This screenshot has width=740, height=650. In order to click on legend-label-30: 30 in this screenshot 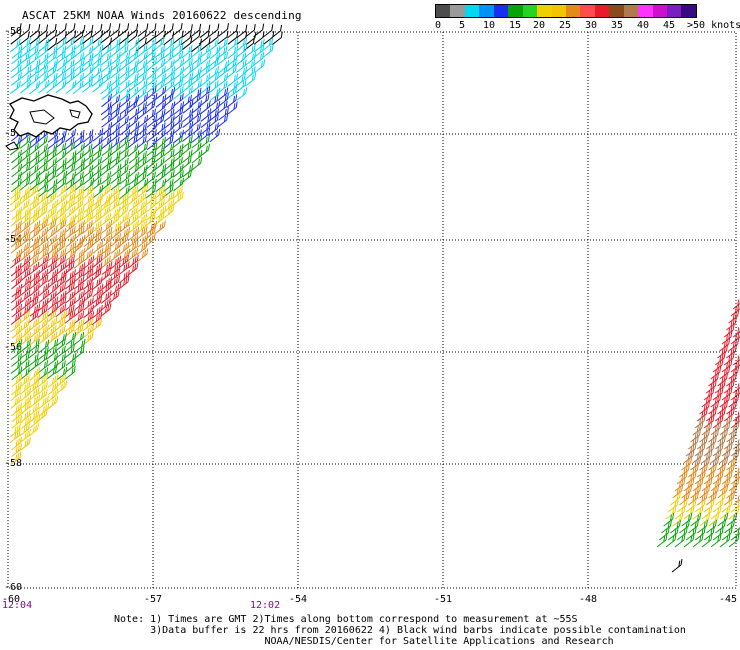, I will do `click(591, 25)`.